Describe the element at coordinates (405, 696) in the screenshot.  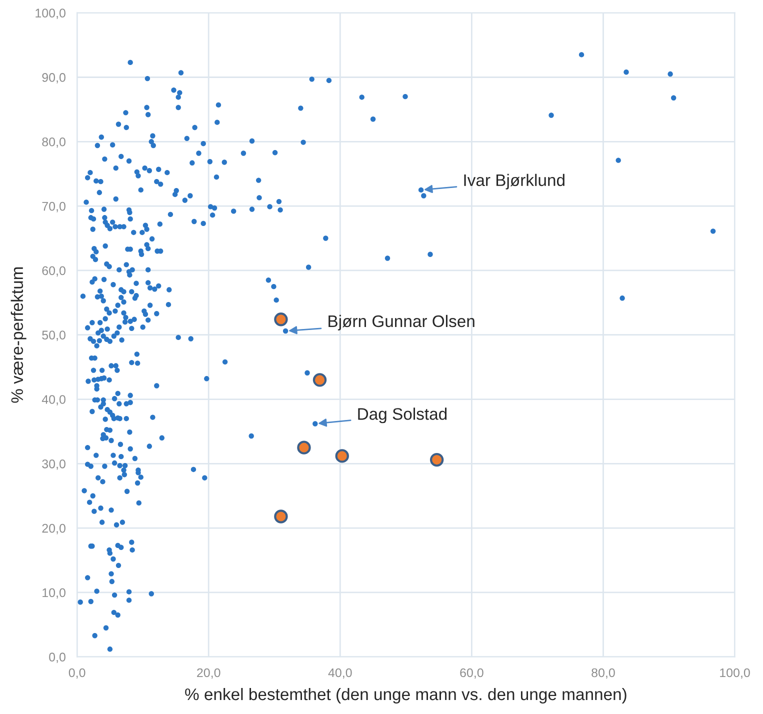
I see `x-axis-title: % enkel bestemthet (den unge mann vs. den unge mannen)` at that location.